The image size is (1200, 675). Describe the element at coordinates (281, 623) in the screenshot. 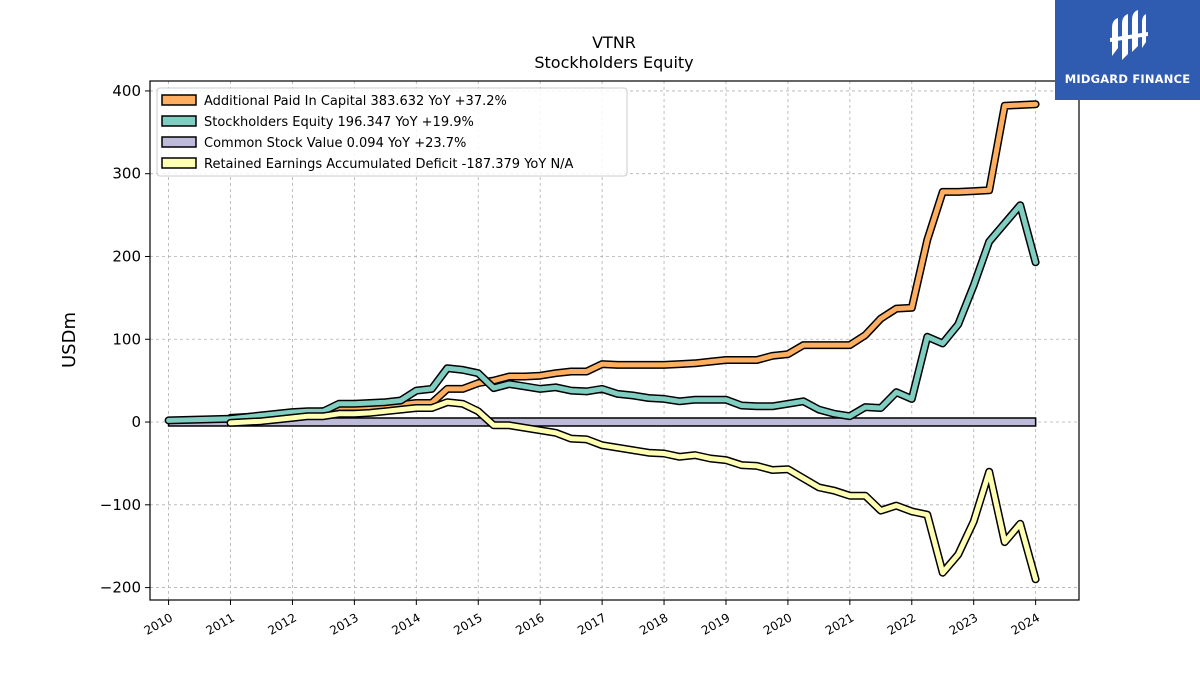

I see `x-tick-label: 2012` at that location.